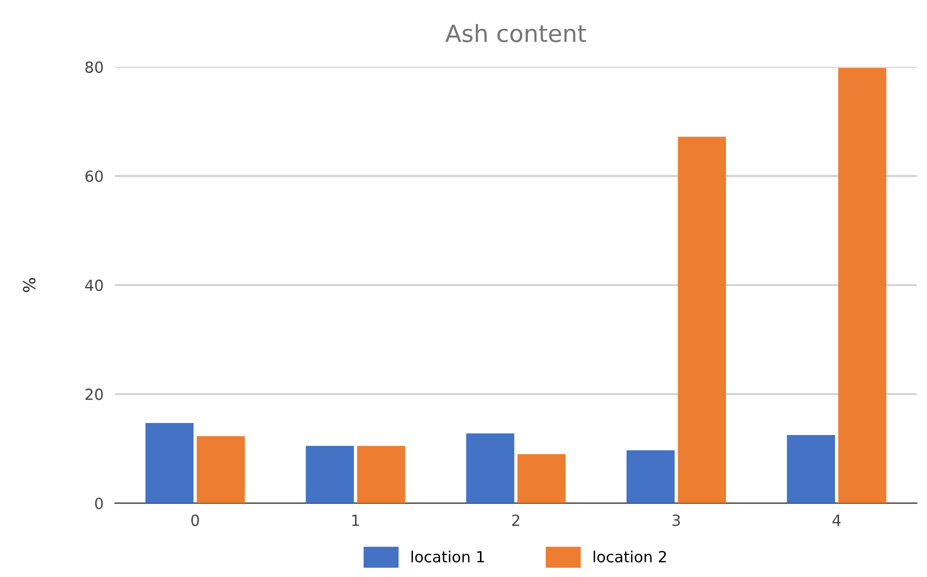 Image resolution: width=927 pixels, height=577 pixels. Describe the element at coordinates (94, 176) in the screenshot. I see `y-tick-label: 60` at that location.